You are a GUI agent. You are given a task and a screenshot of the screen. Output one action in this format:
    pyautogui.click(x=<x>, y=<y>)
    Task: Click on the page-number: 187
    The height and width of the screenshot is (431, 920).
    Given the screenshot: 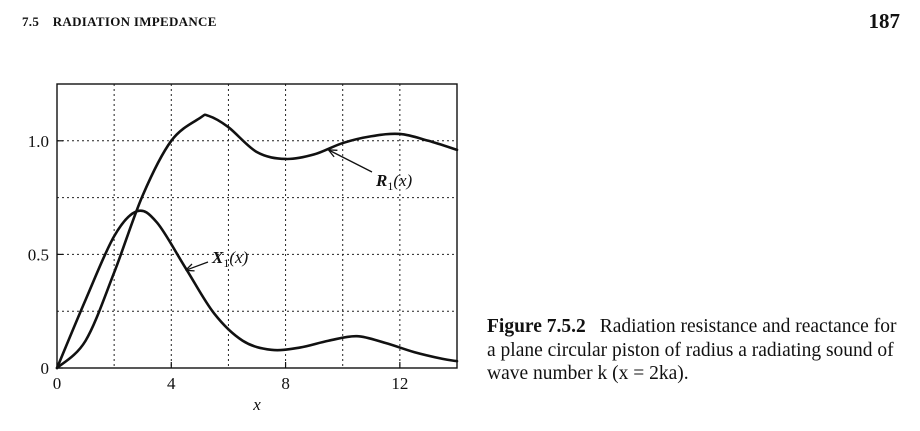 What is the action you would take?
    pyautogui.click(x=884, y=21)
    